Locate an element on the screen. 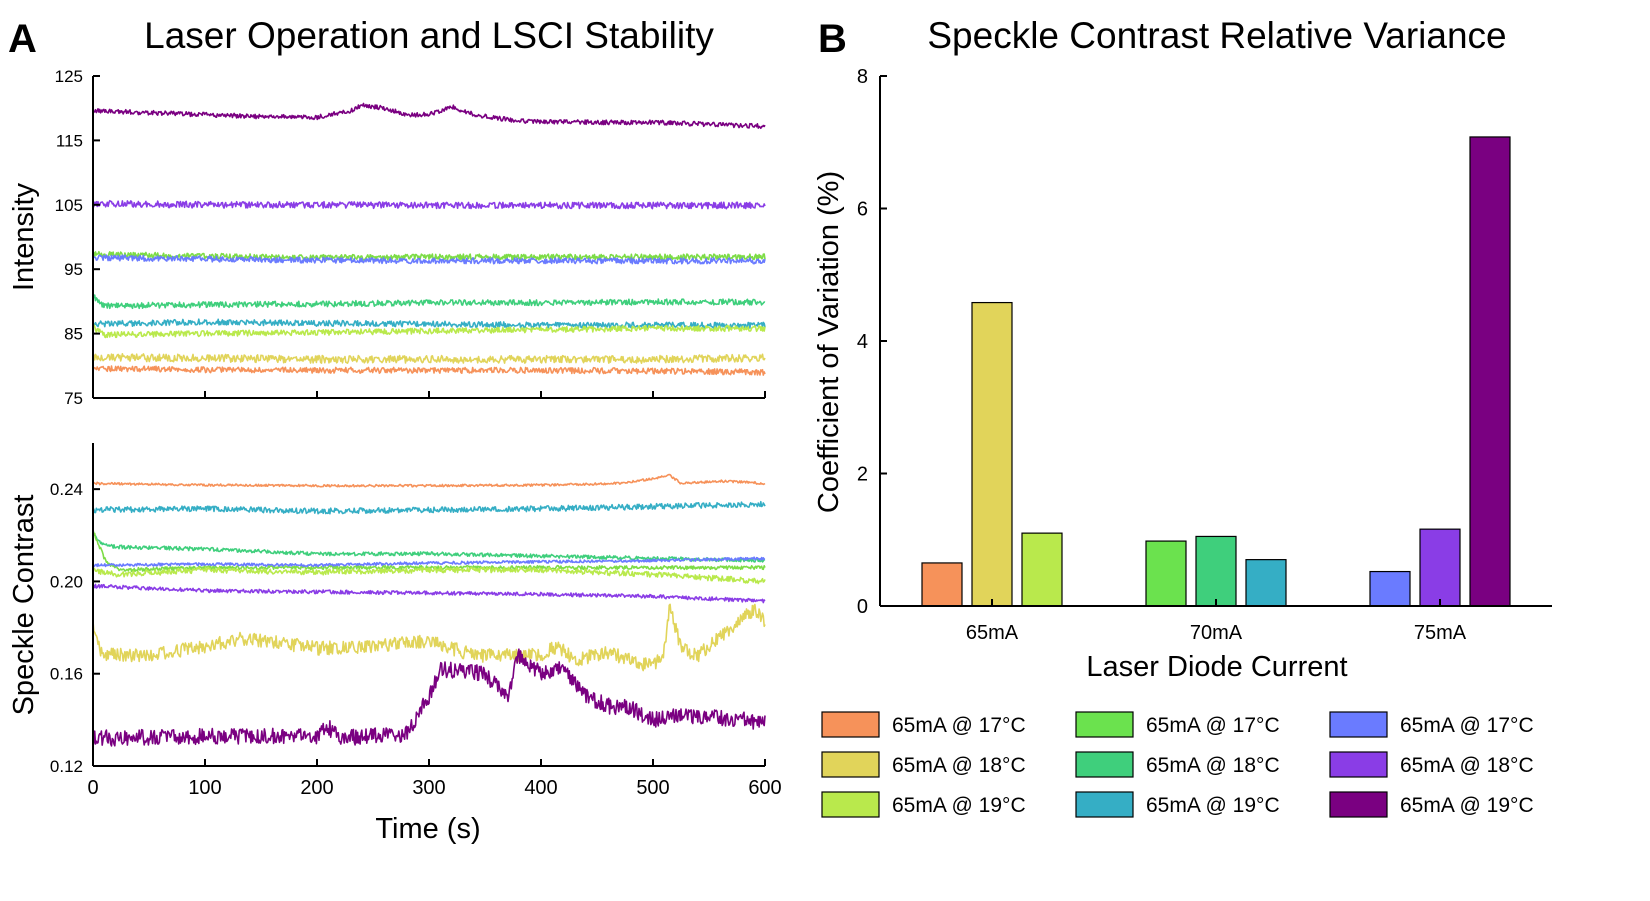 The width and height of the screenshot is (1650, 901). cv-ytick-label: 2 is located at coordinates (862, 475).